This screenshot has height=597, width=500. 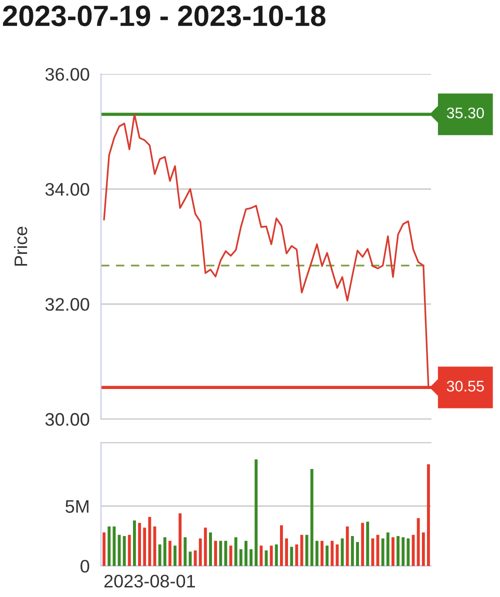 What do you see at coordinates (465, 386) in the screenshot?
I see `ref-line-label: 30.55` at bounding box center [465, 386].